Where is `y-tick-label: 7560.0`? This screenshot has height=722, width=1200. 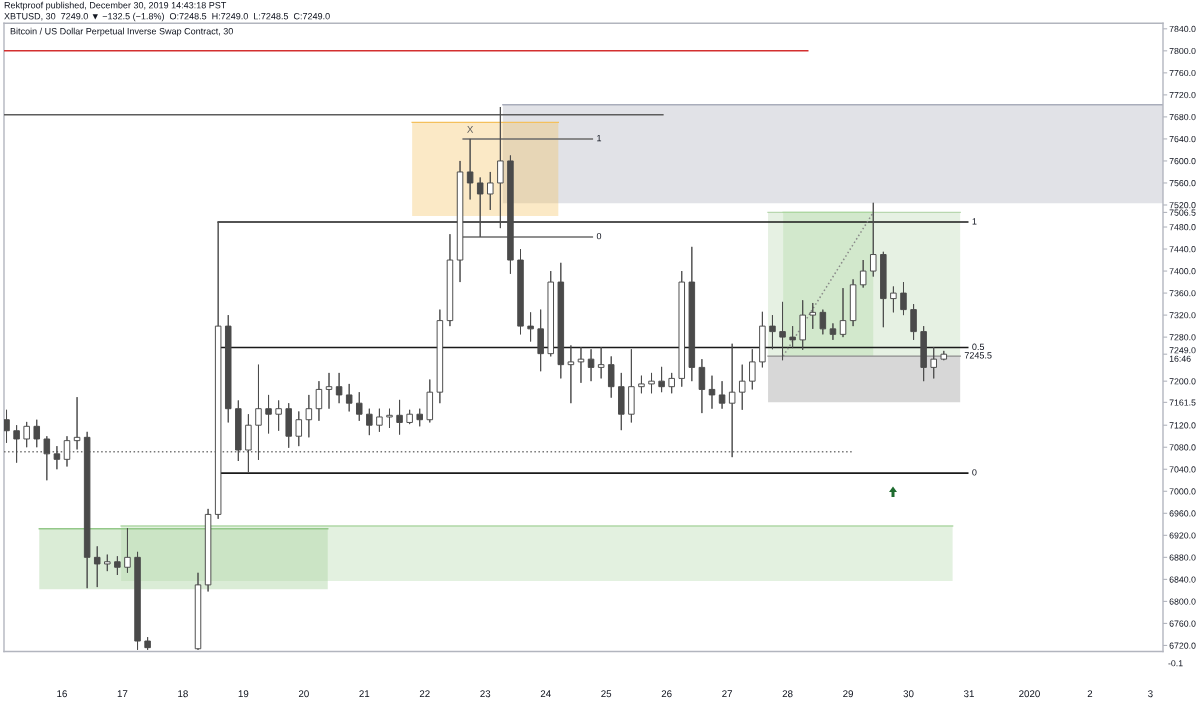 y-tick-label: 7560.0 is located at coordinates (1182, 183).